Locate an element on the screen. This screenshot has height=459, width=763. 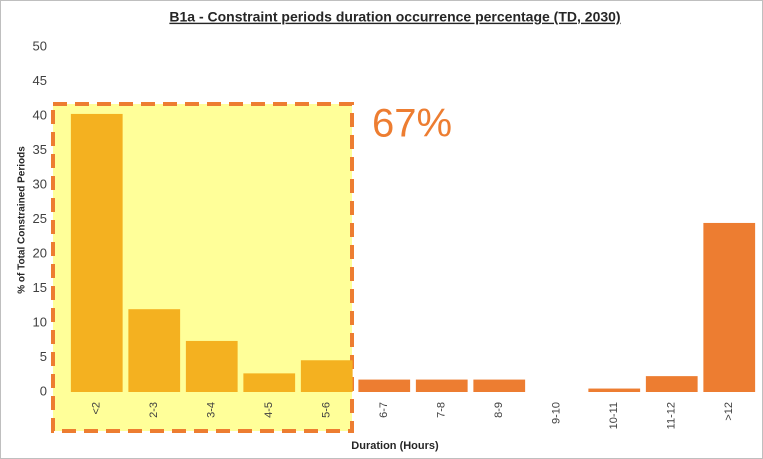
y-tick-label: 45 is located at coordinates (40, 80).